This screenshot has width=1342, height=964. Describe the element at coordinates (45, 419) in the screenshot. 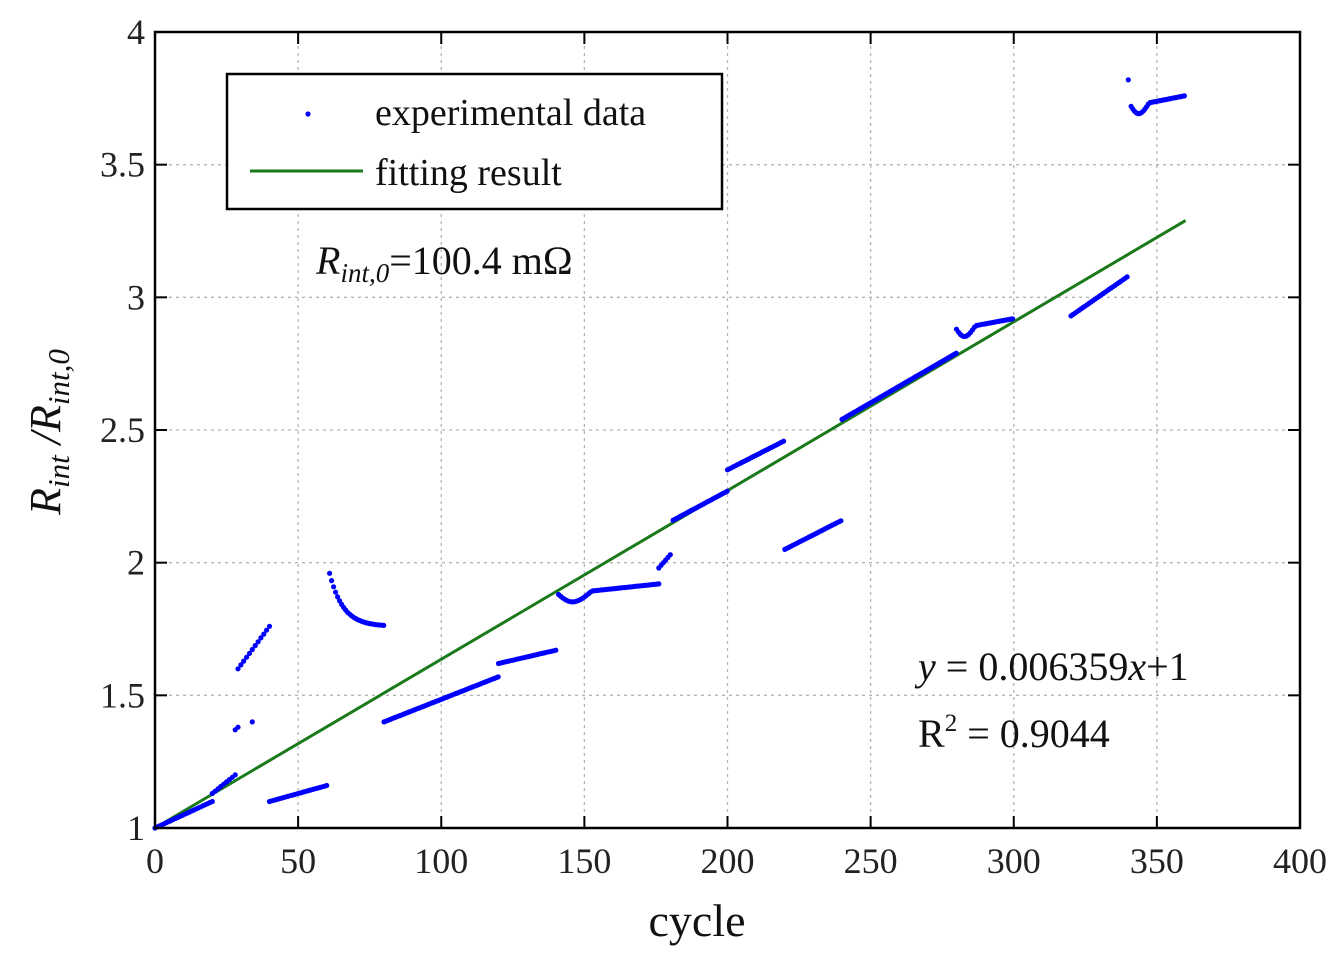

I see `y-label-den-base: R` at that location.